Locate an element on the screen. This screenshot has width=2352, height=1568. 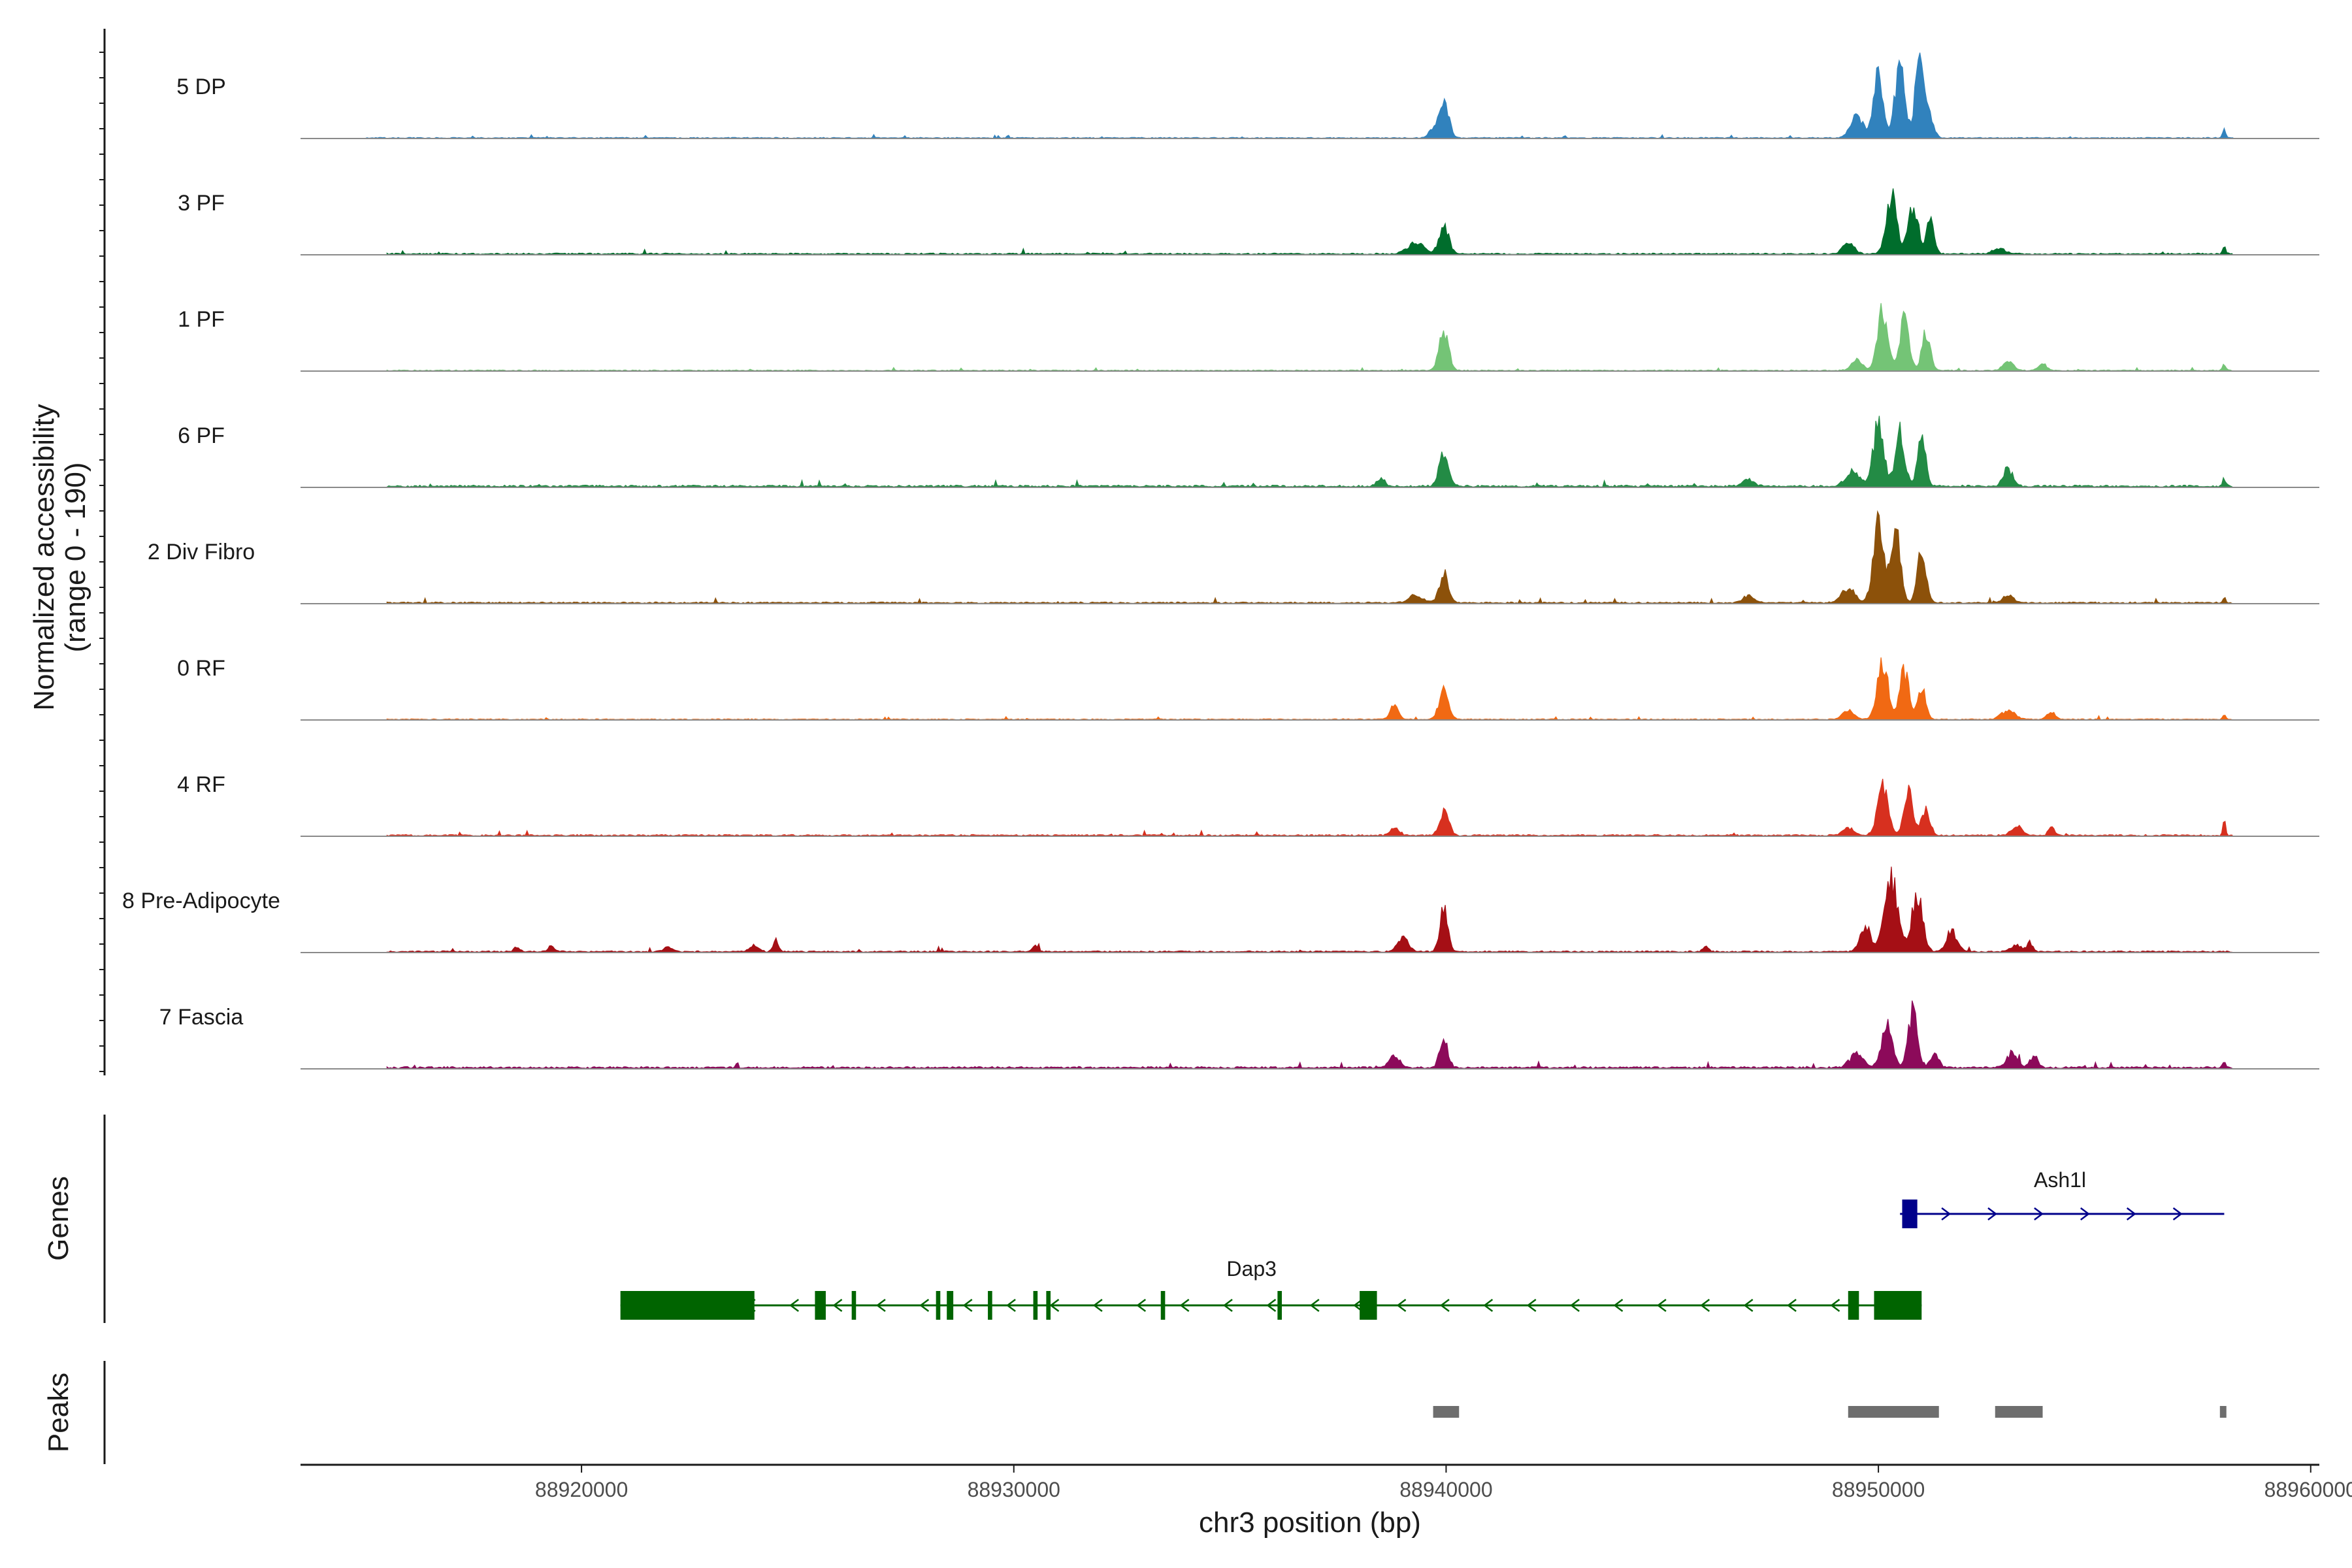
x-axis-title: chr3 position (bp) is located at coordinates (1310, 1523).